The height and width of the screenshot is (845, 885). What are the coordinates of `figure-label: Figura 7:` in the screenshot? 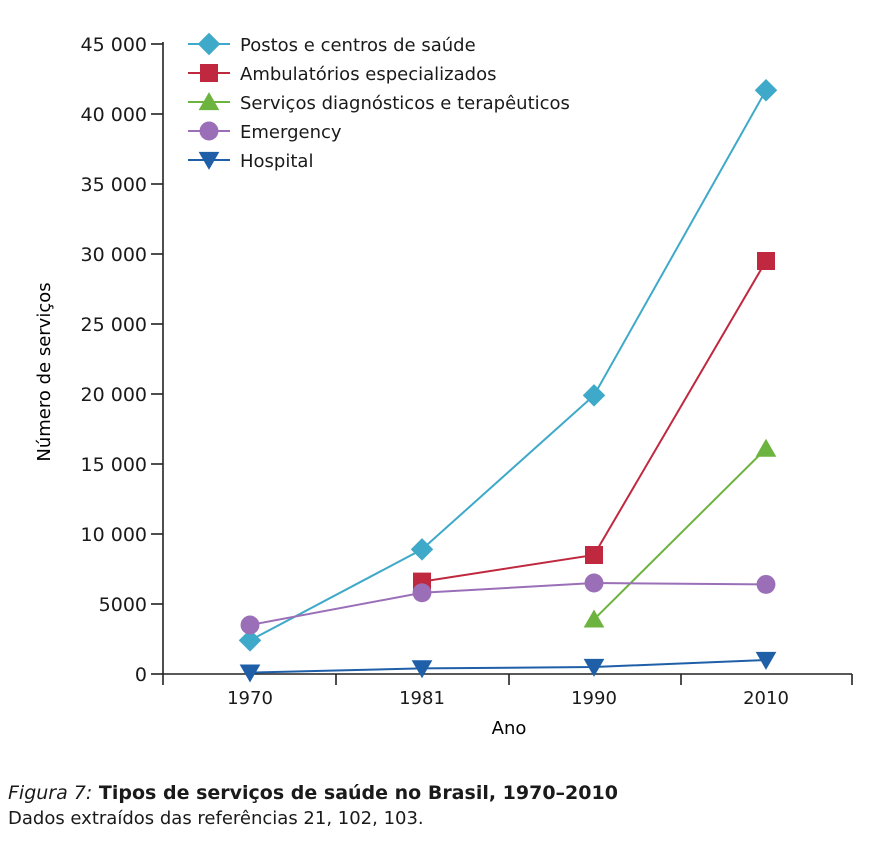 It's located at (50, 793).